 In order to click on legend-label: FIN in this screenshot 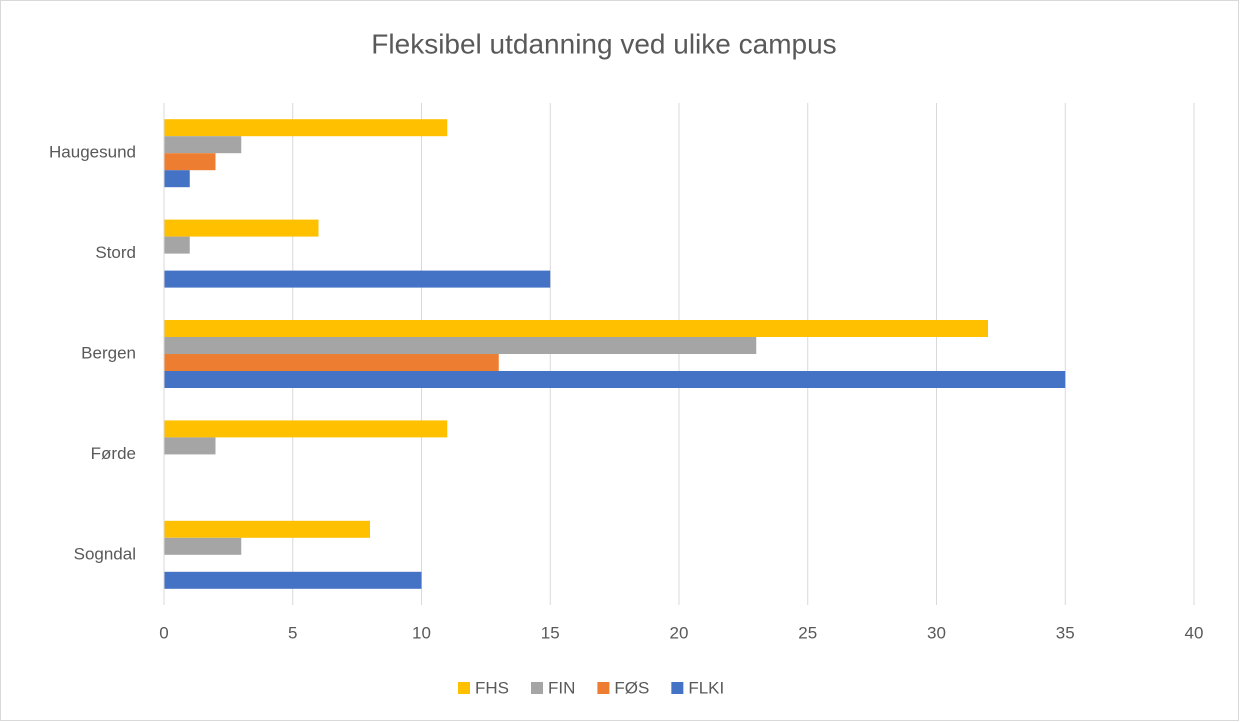, I will do `click(561, 687)`.